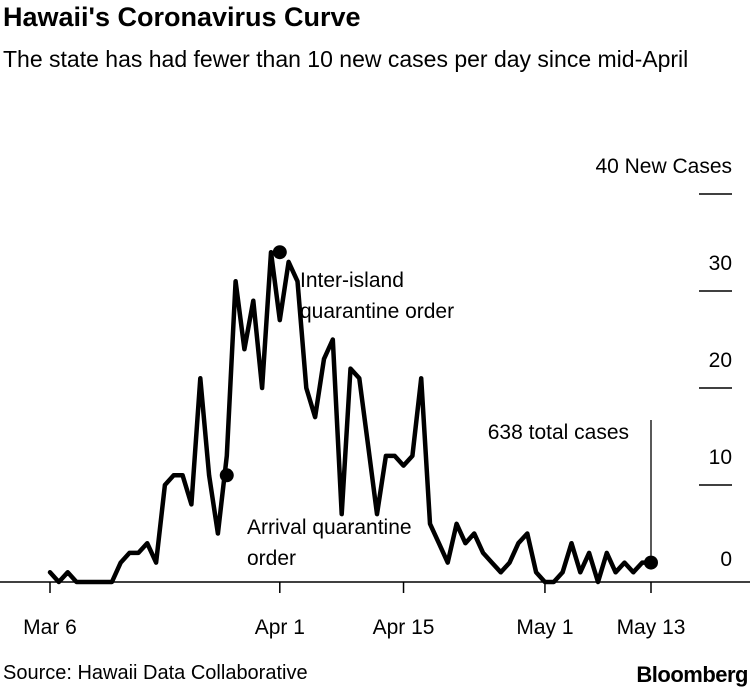 The image size is (750, 692). I want to click on source-note: Source: Hawaii Data Collaborative, so click(155, 673).